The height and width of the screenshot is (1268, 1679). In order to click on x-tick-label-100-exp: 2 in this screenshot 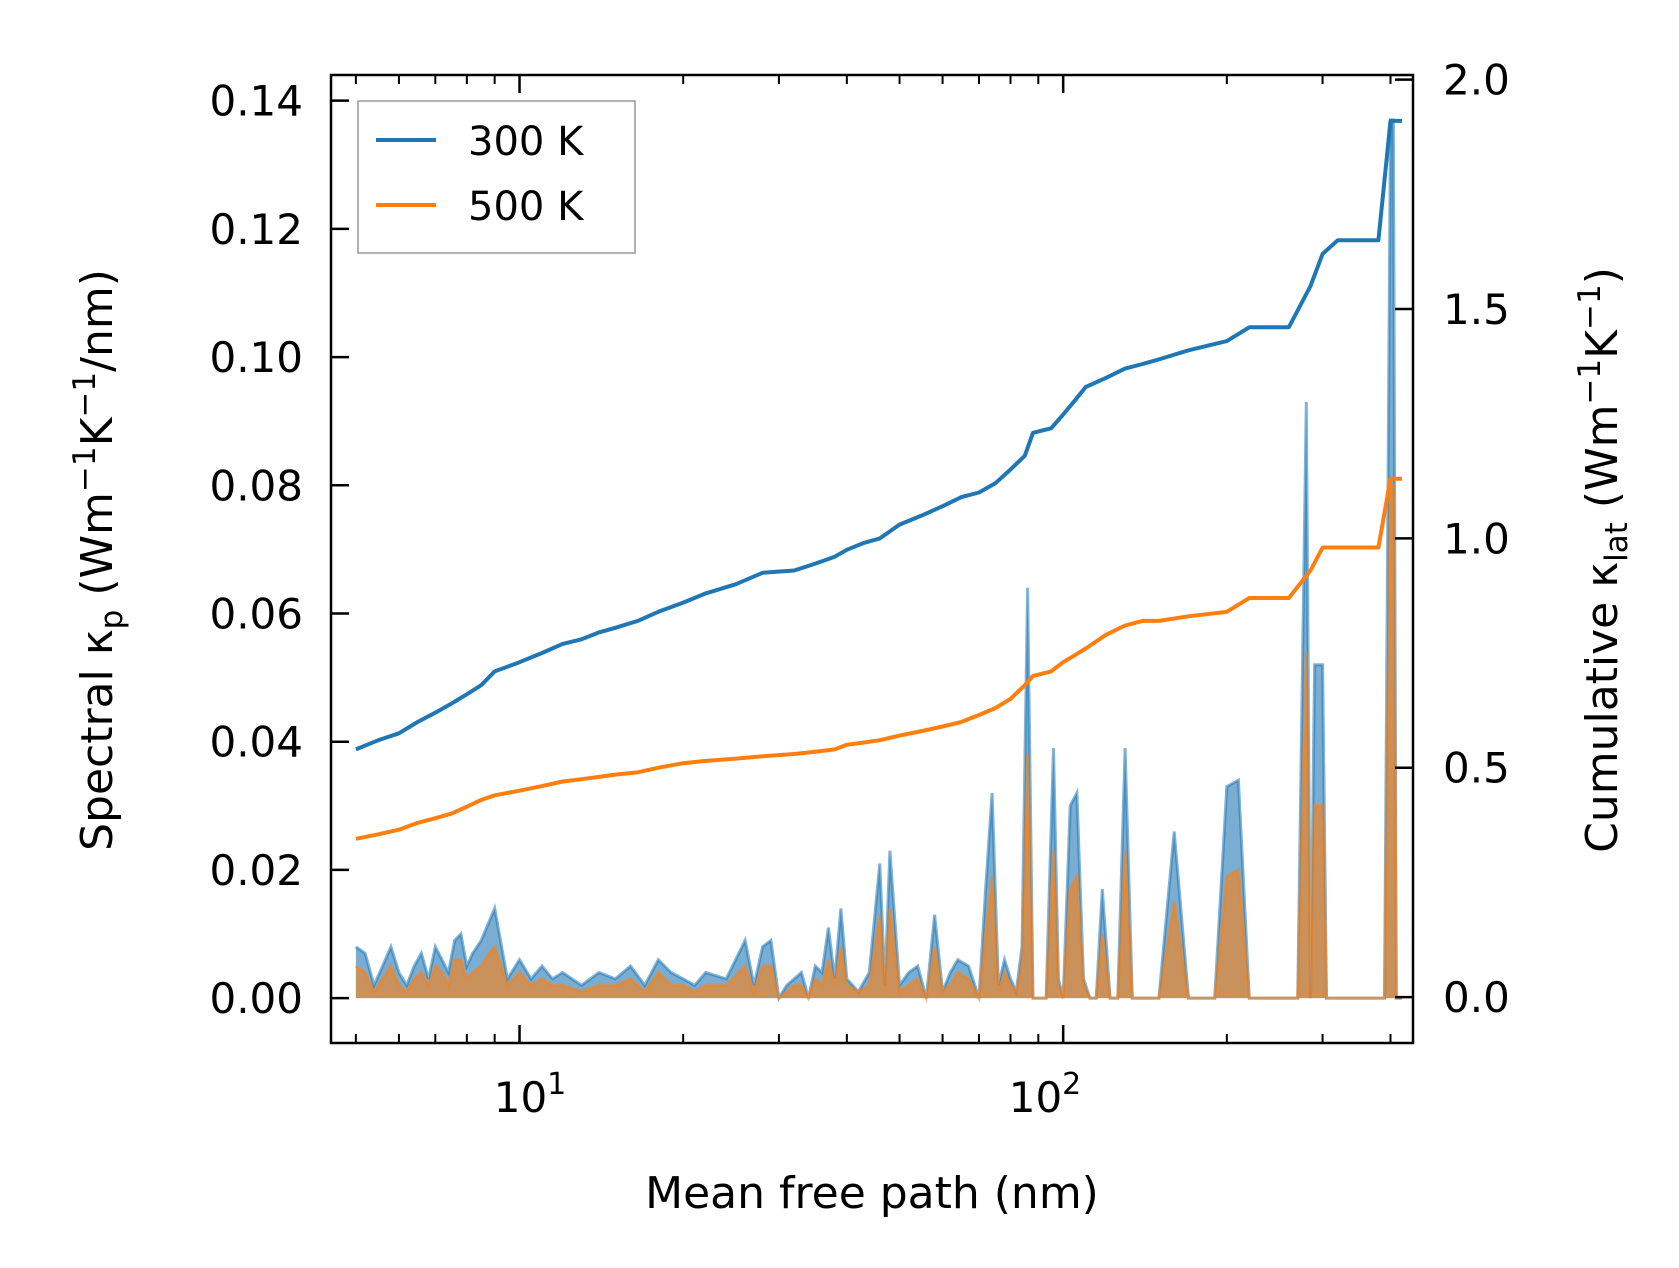, I will do `click(1071, 1084)`.